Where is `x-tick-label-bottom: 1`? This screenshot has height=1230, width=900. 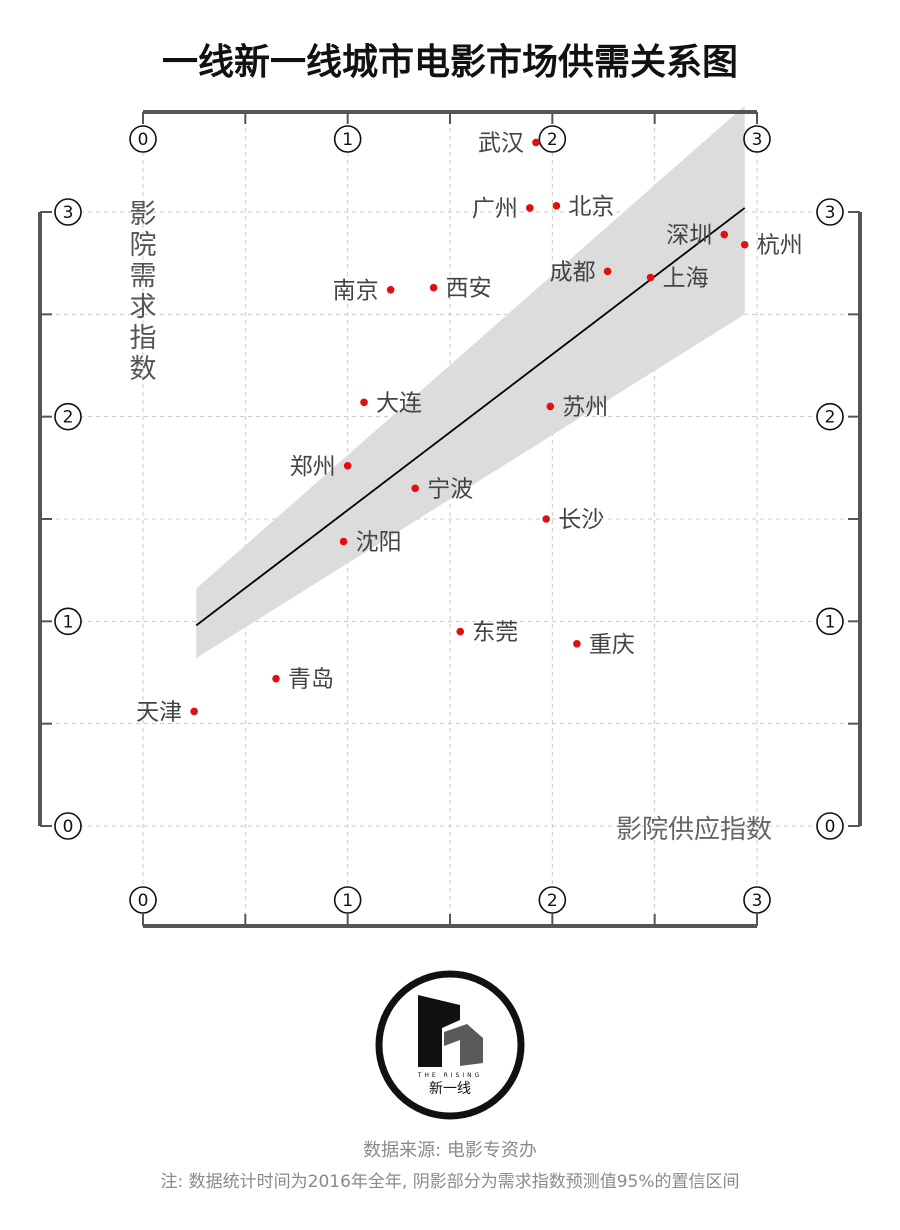 x-tick-label-bottom: 1 is located at coordinates (347, 900).